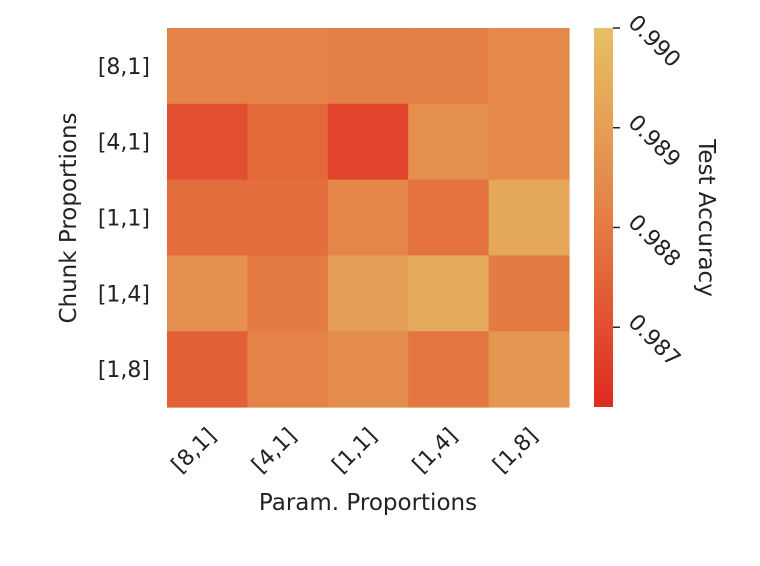  Describe the element at coordinates (649, 191) in the screenshot. I see `colorbar-ticks: 0.987 0.988 0.989 0.990` at that location.